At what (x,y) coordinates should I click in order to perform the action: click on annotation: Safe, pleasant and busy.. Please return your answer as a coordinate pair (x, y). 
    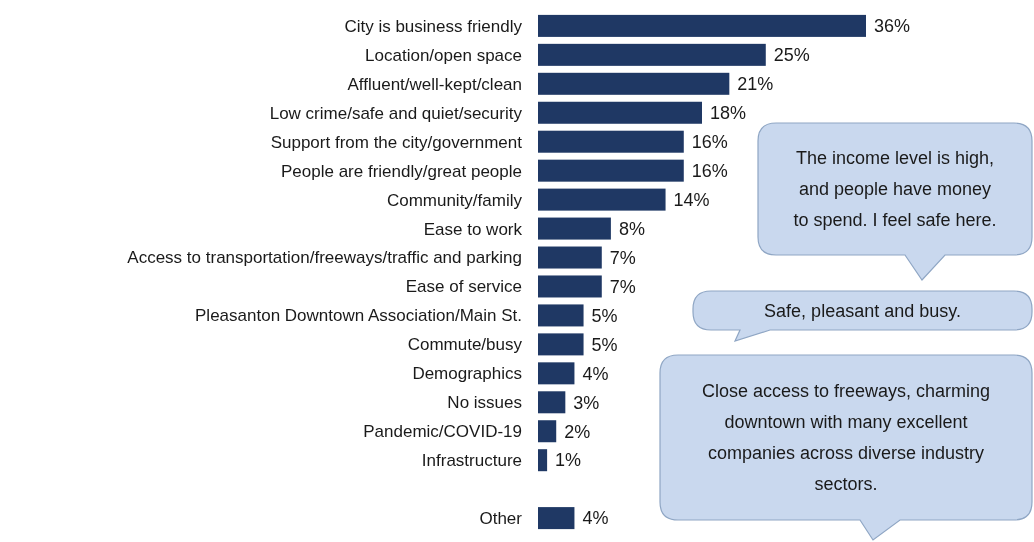
    Looking at the image, I should click on (862, 310).